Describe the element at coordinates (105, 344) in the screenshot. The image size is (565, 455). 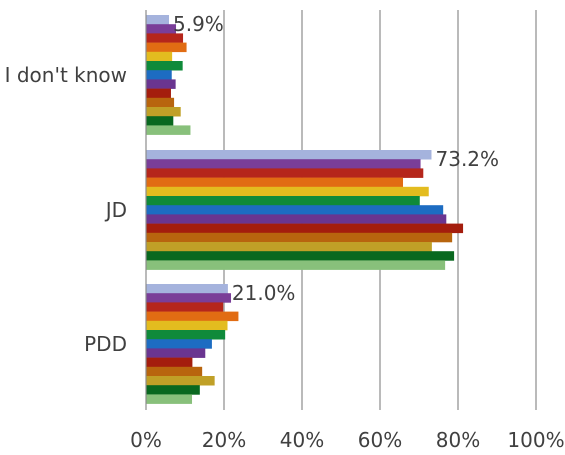
I see `category-label-2: PDD` at that location.